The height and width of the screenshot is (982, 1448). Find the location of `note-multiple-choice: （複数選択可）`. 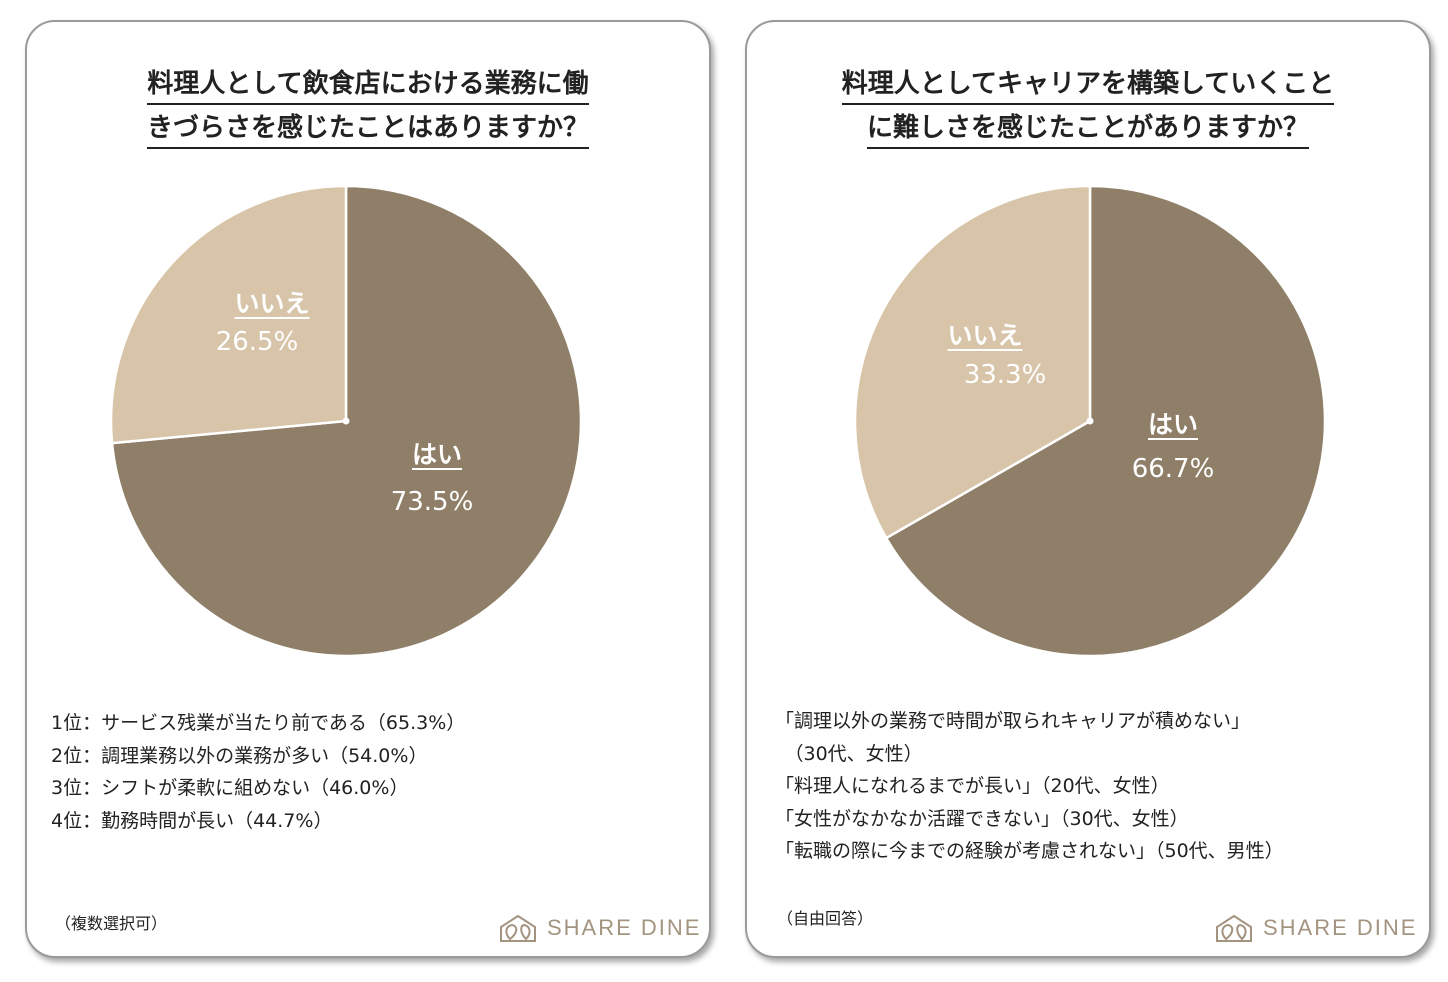

note-multiple-choice: （複数選択可） is located at coordinates (111, 923).